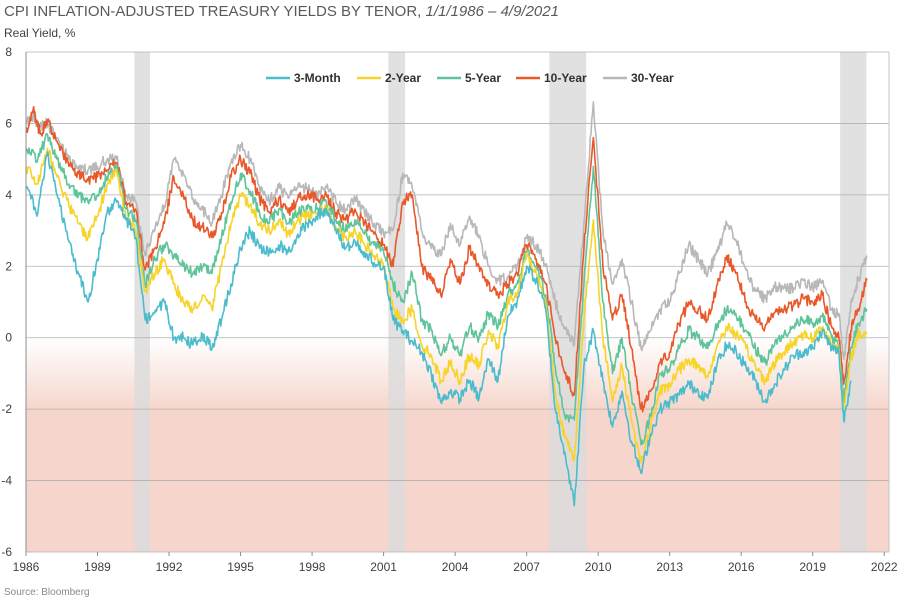 The height and width of the screenshot is (605, 906). Describe the element at coordinates (483, 78) in the screenshot. I see `legend-label: 5-Year` at that location.